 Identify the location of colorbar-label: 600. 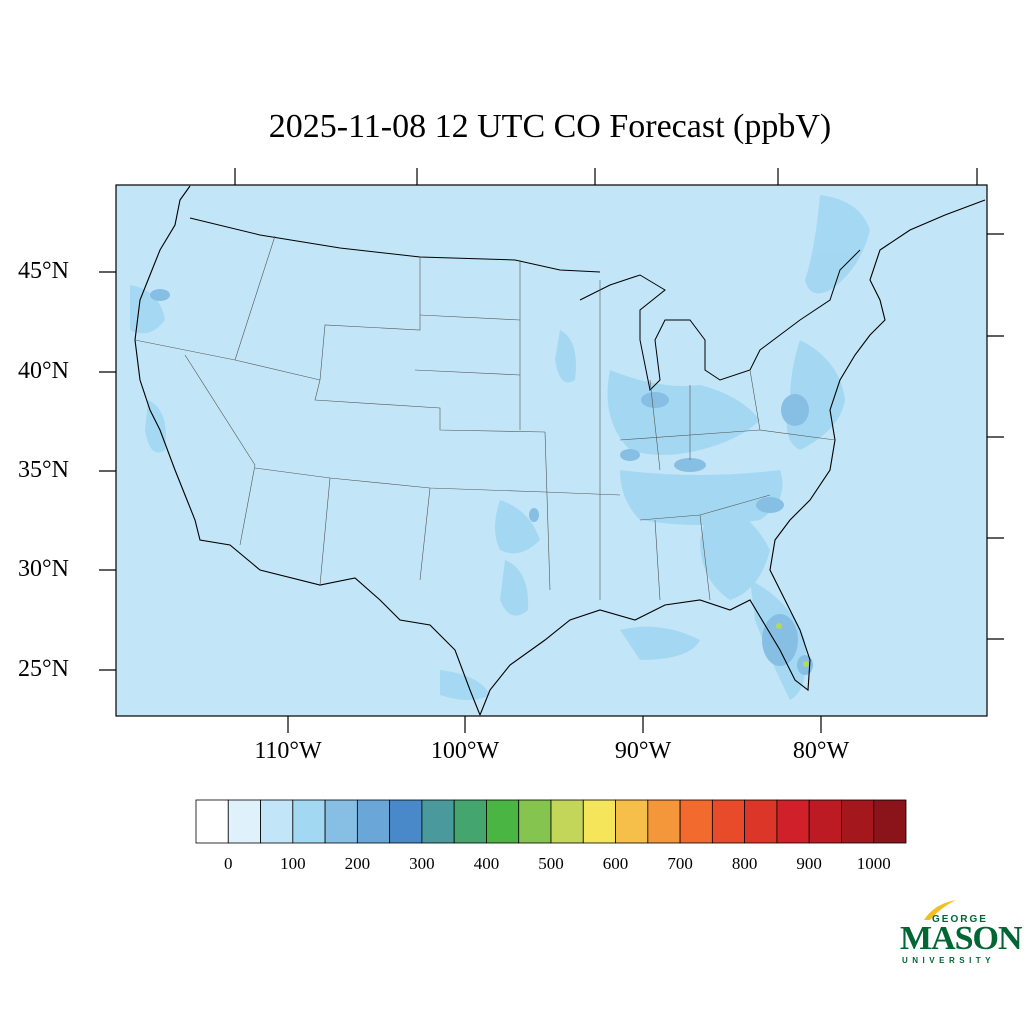
(615, 863).